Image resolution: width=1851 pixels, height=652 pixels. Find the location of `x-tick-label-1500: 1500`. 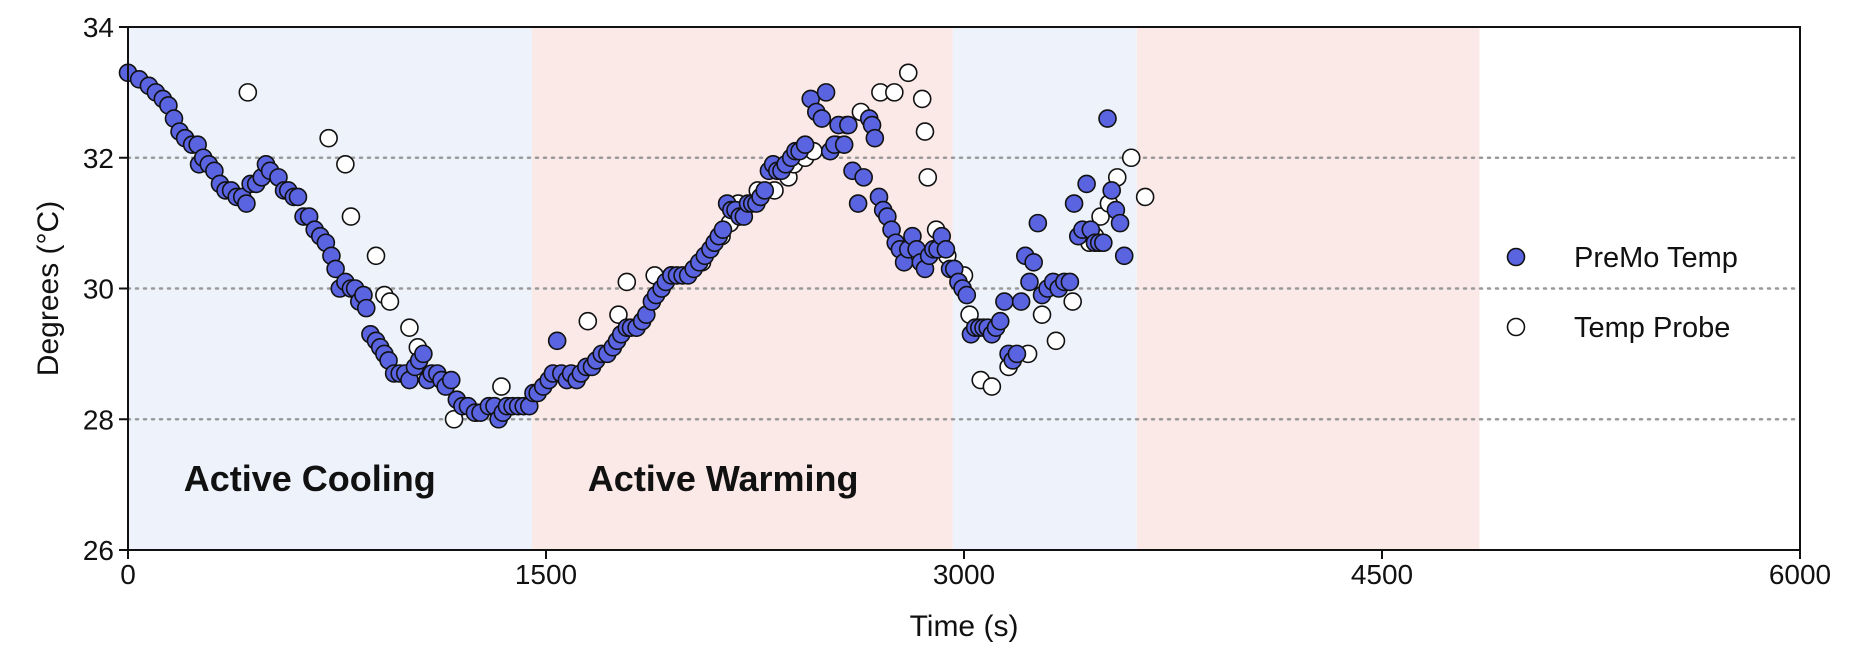

x-tick-label-1500: 1500 is located at coordinates (546, 574).